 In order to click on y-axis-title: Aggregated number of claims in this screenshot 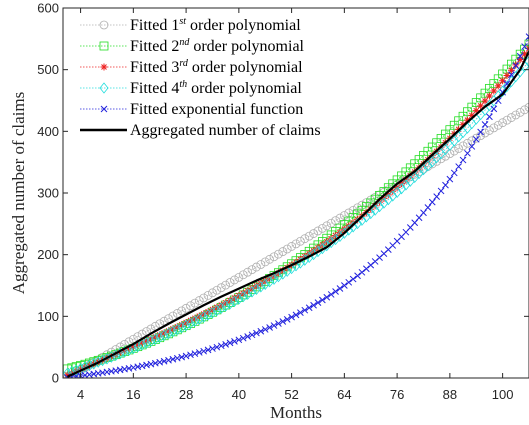, I will do `click(18, 193)`.